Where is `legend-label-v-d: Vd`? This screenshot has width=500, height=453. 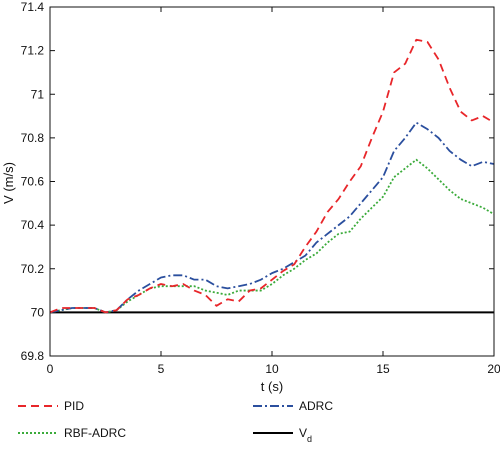 legend-label-v-d: Vd is located at coordinates (305, 435).